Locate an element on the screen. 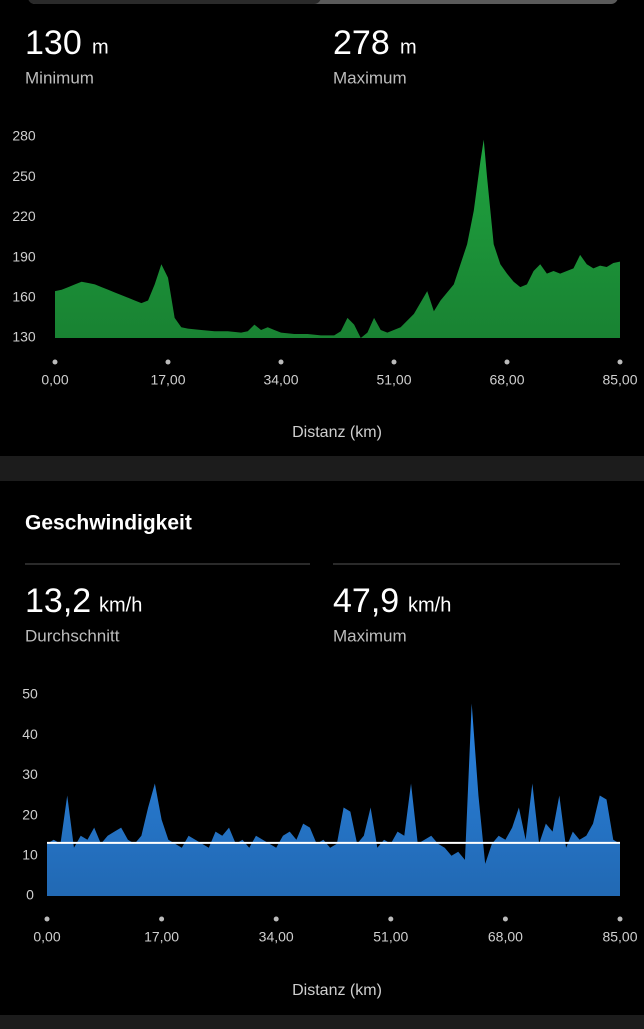 This screenshot has height=1029, width=644. y-tick-label: 160 is located at coordinates (24, 297).